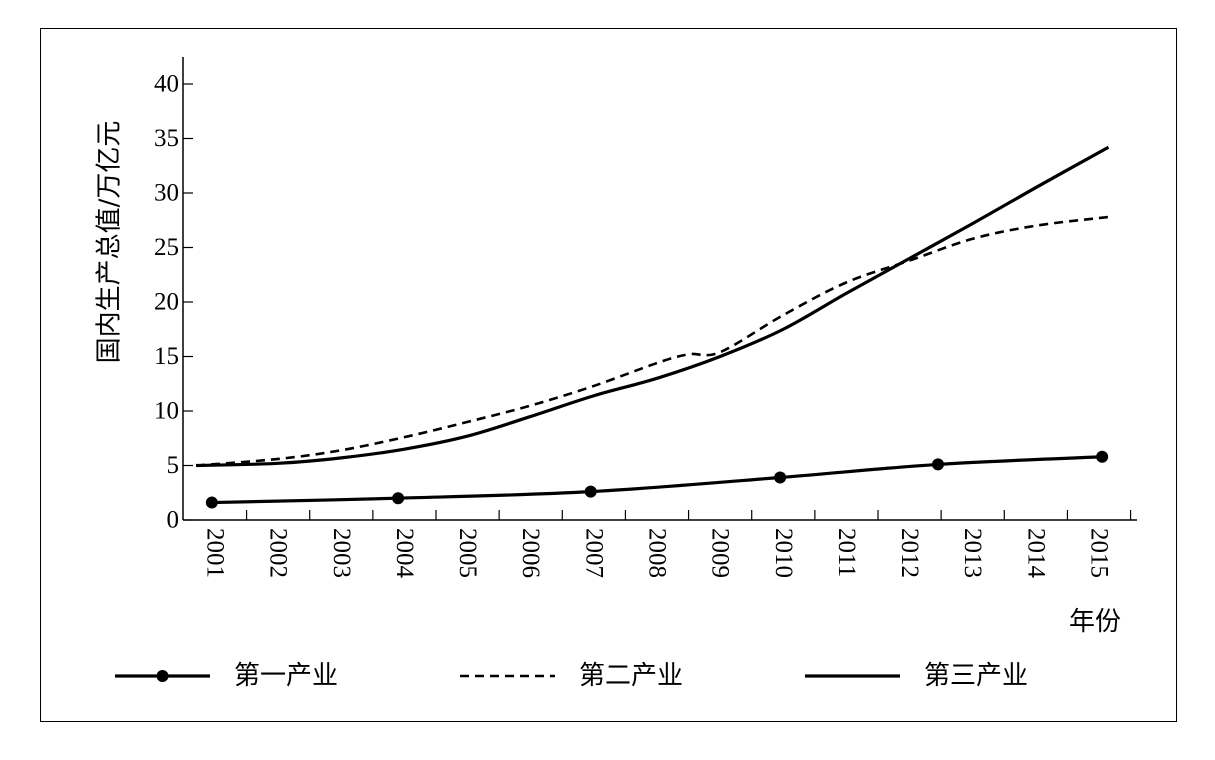 The height and width of the screenshot is (760, 1215). Describe the element at coordinates (1099, 553) in the screenshot. I see `x-tick-label: 2015` at that location.